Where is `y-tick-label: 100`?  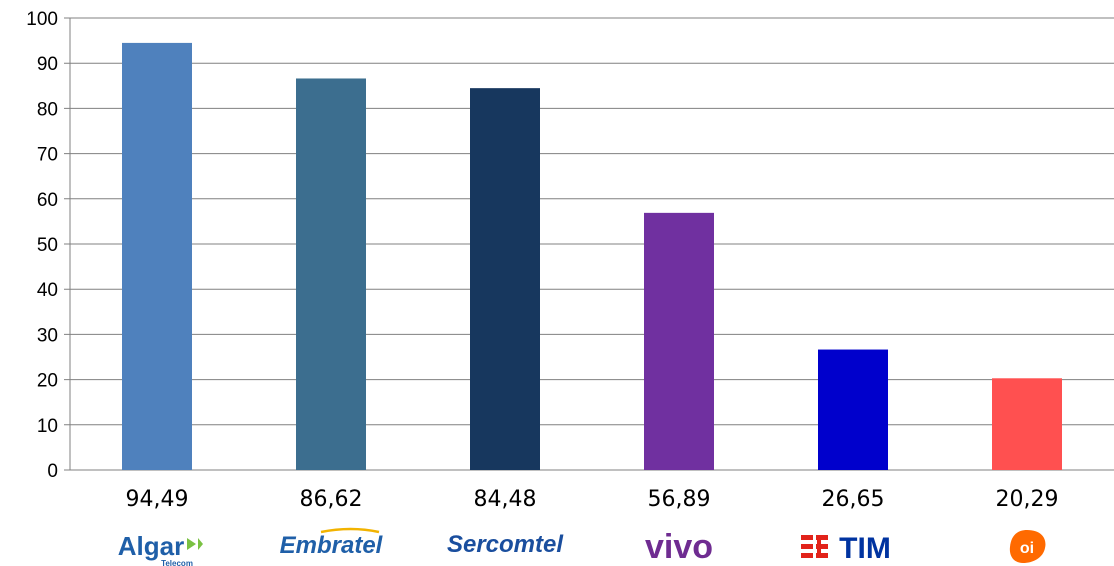
y-tick-label: 100 is located at coordinates (42, 19).